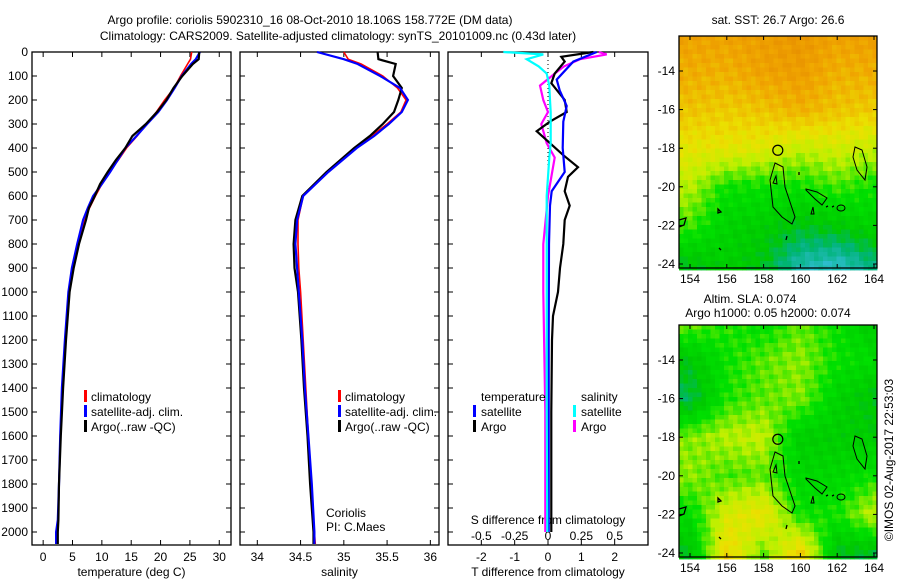  Describe the element at coordinates (14, 412) in the screenshot. I see `y-tick-label: 1500` at that location.